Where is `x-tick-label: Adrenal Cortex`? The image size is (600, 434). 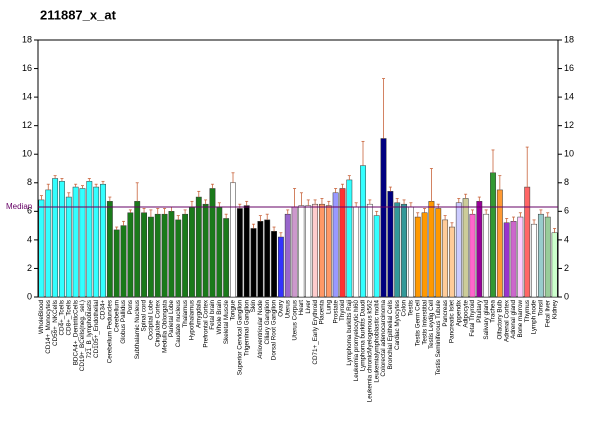 x-tick-label: Adrenal Cortex is located at coordinates (506, 320).